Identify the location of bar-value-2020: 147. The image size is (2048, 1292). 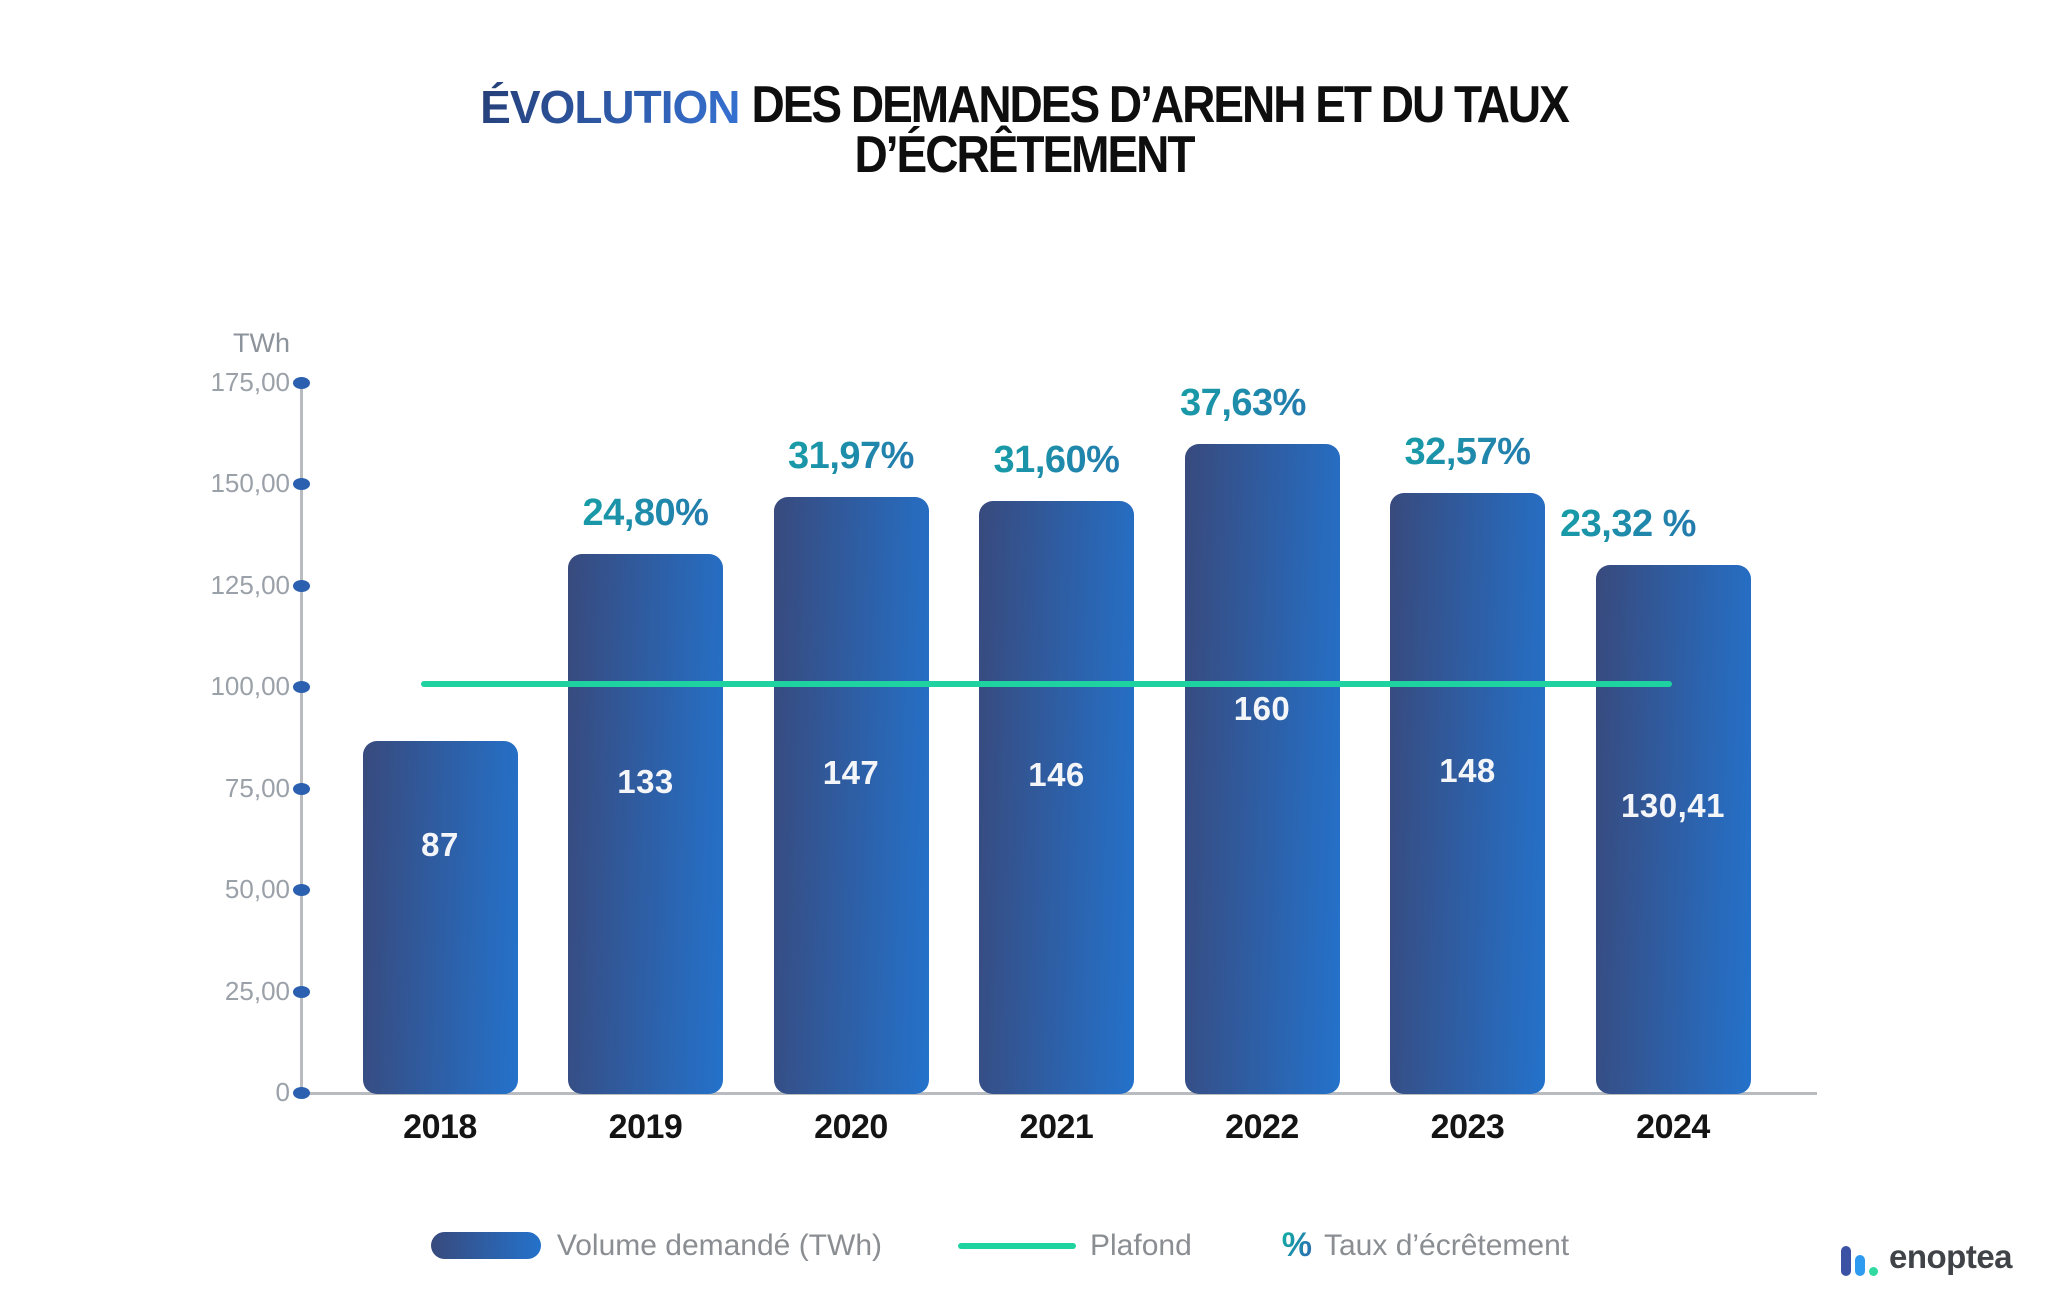
(851, 772).